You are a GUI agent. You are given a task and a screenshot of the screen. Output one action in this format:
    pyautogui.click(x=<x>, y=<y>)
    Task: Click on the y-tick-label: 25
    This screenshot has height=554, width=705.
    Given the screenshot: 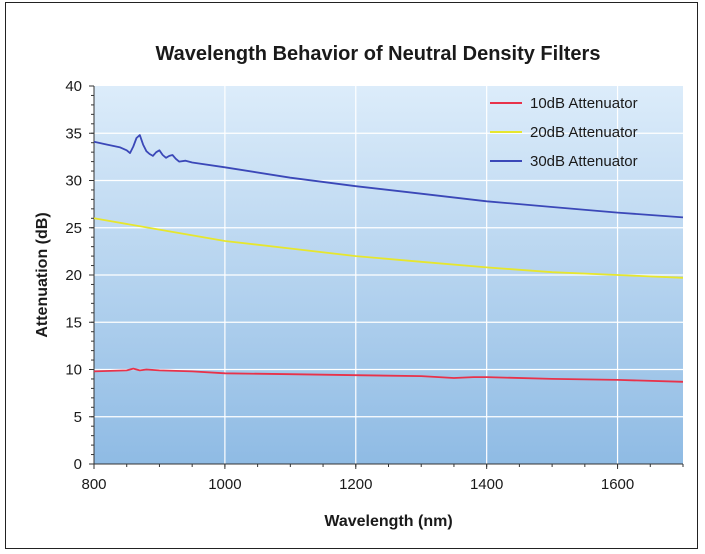 What is the action you would take?
    pyautogui.click(x=73, y=228)
    